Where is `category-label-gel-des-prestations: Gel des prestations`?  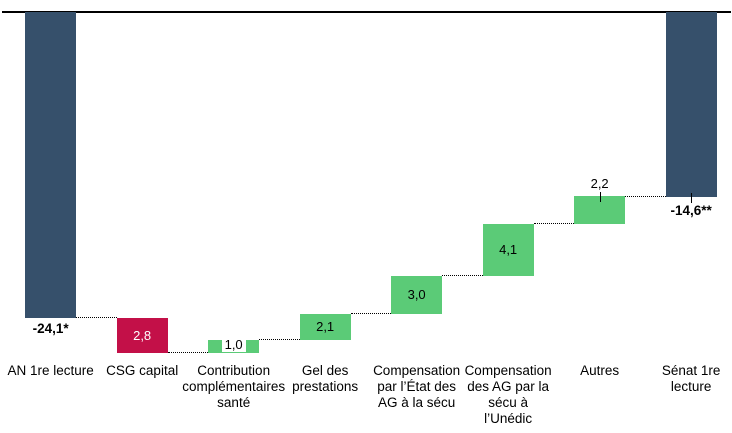 category-label-gel-des-prestations: Gel des prestations is located at coordinates (325, 378).